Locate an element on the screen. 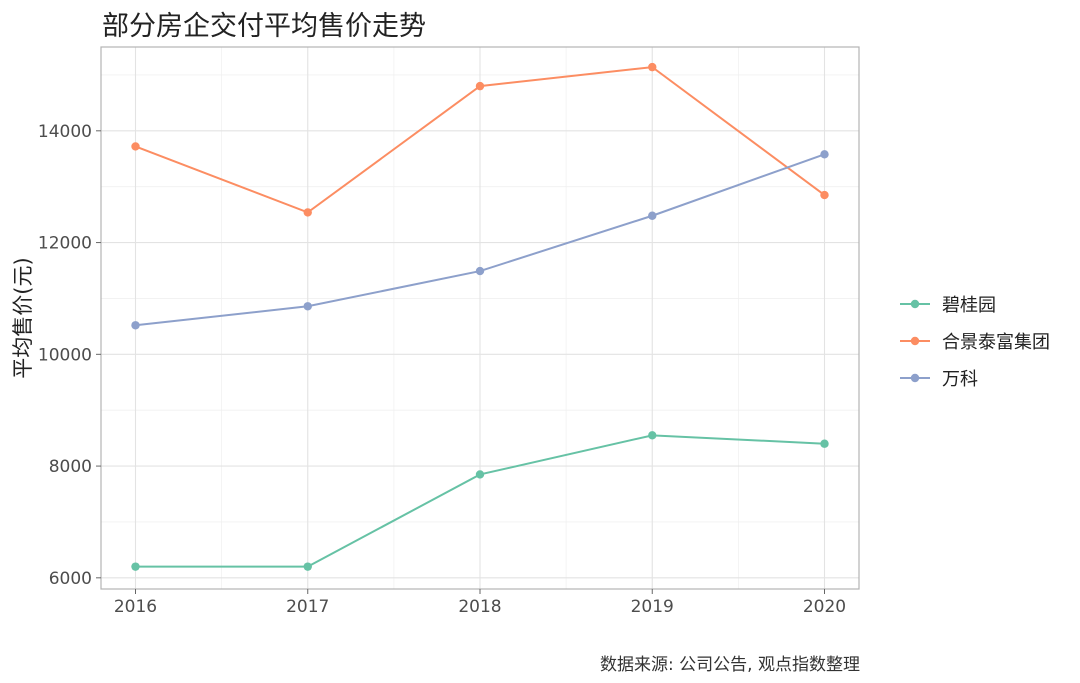 Image resolution: width=1080 pixels, height=683 pixels. chart-title: 部分房企交付平均售价走势 is located at coordinates (264, 26).